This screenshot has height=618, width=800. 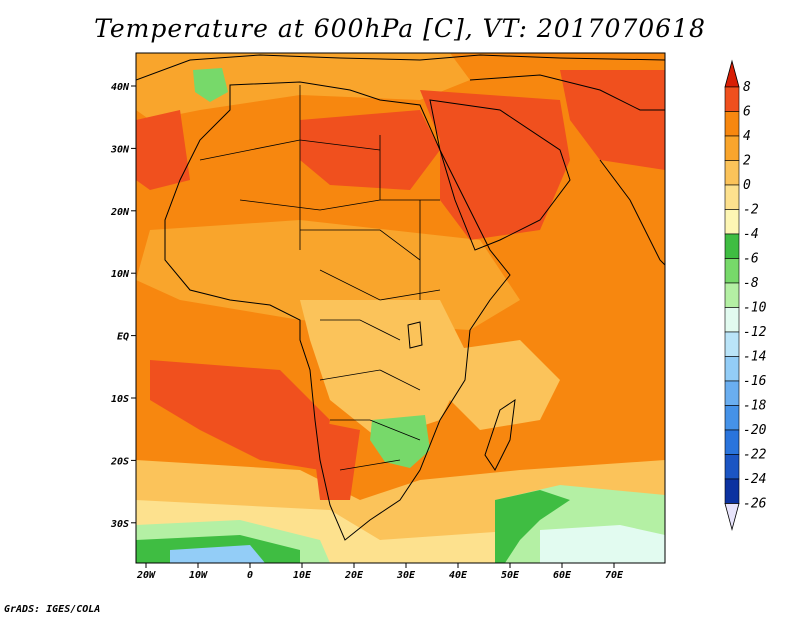 What do you see at coordinates (747, 112) in the screenshot?
I see `colorbar-label: 6` at bounding box center [747, 112].